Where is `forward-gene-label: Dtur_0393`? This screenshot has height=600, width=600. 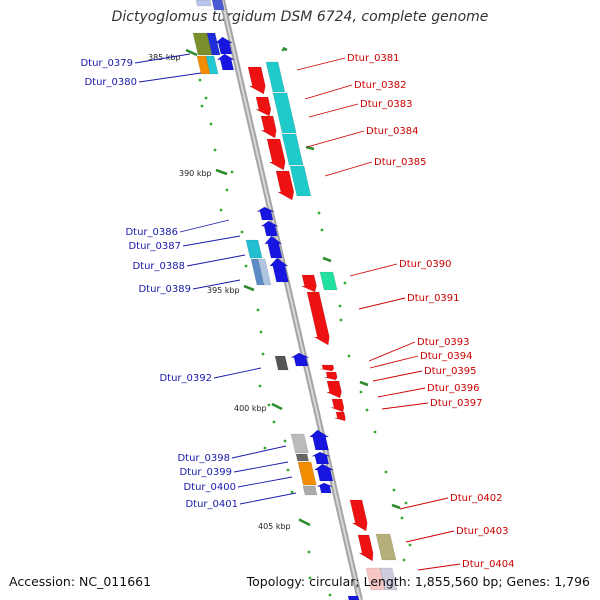 forward-gene-label: Dtur_0393 is located at coordinates (443, 342).